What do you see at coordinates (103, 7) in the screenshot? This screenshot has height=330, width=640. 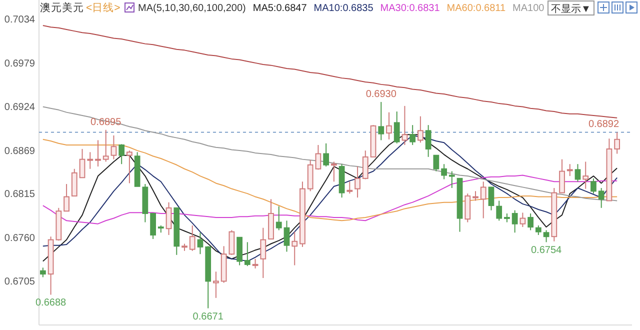 I see `chart-subtitle: <日线>` at bounding box center [103, 7].